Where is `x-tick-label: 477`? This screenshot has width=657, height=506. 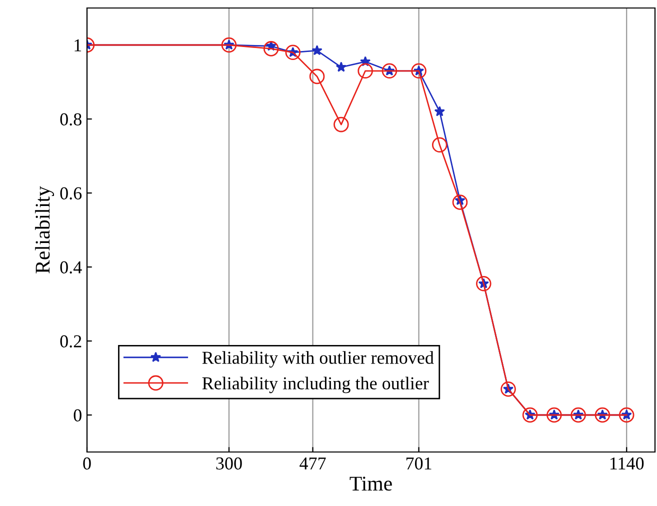 x-tick-label: 477 is located at coordinates (313, 464).